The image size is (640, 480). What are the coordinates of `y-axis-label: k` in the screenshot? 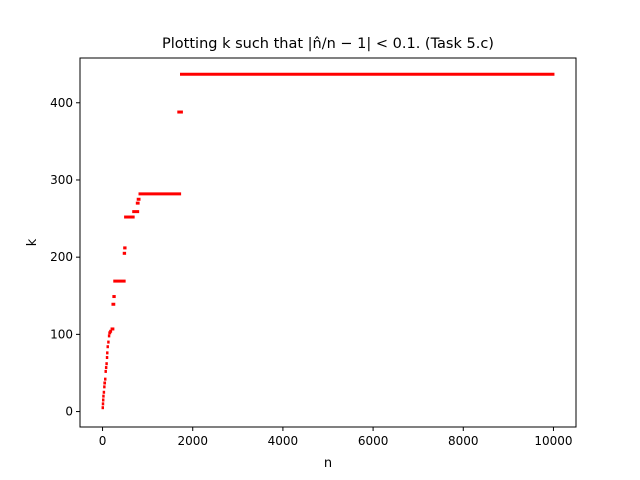 It's located at (32, 242).